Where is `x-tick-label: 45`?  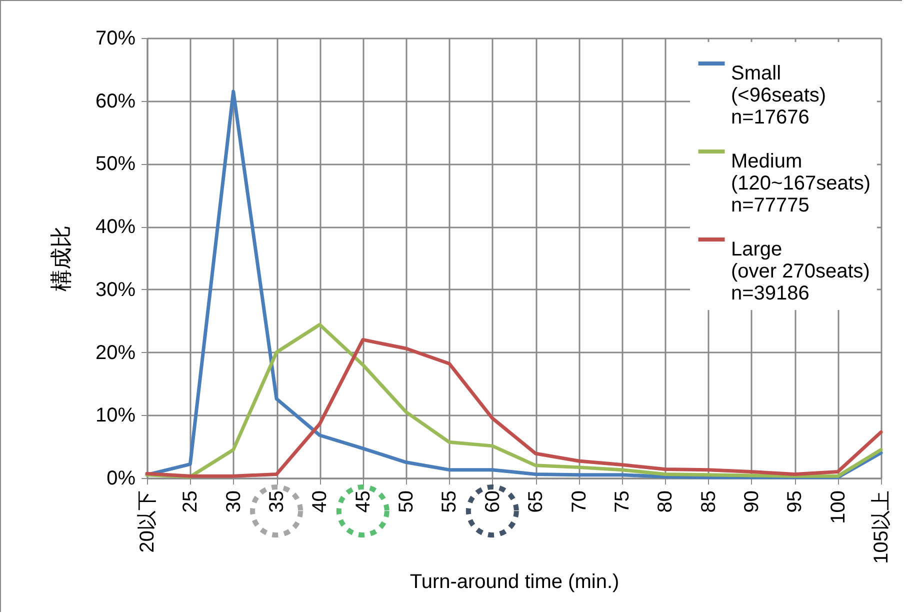 x-tick-label: 45 is located at coordinates (363, 501).